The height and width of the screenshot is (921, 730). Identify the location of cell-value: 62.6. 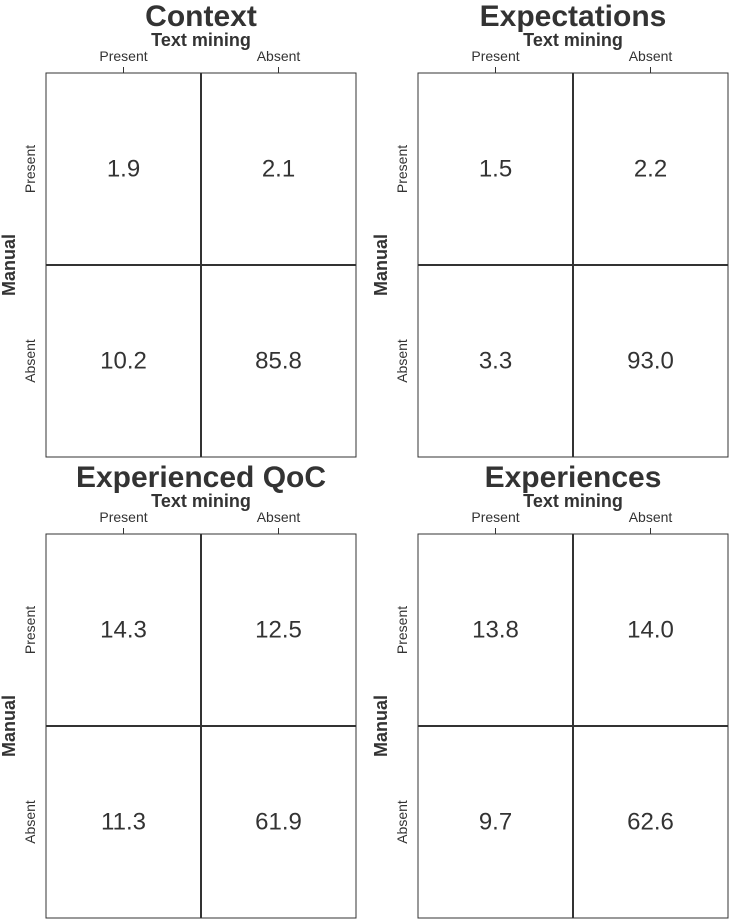
(650, 822).